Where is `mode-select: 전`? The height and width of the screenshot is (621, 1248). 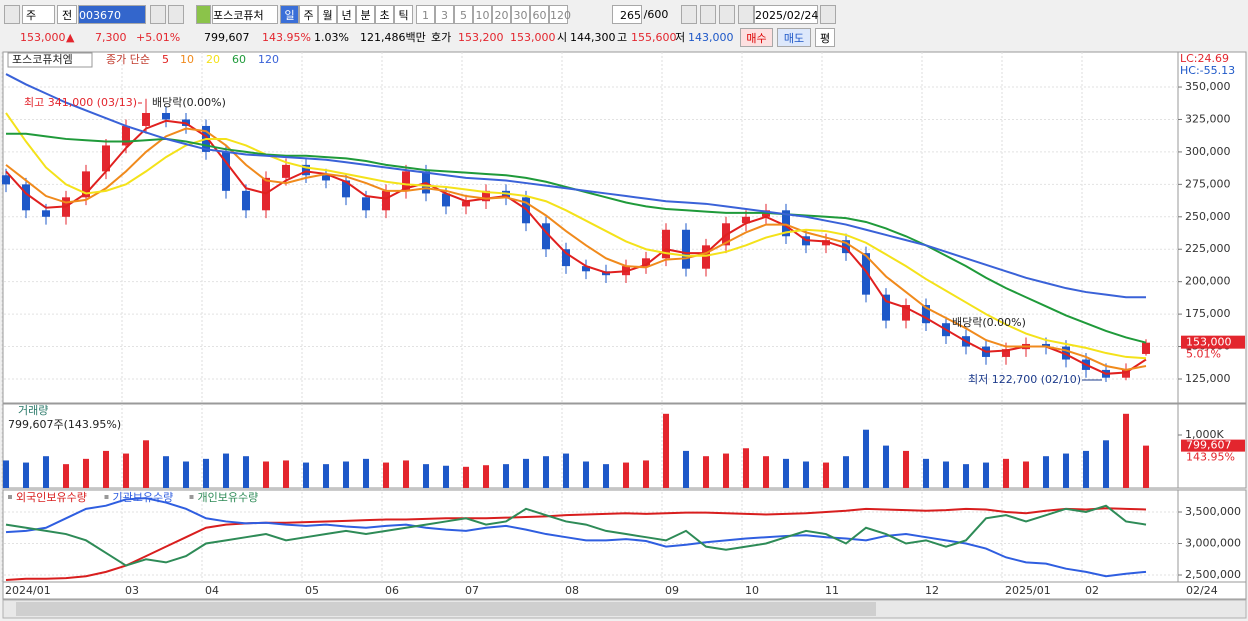
mode-select: 전 is located at coordinates (67, 14).